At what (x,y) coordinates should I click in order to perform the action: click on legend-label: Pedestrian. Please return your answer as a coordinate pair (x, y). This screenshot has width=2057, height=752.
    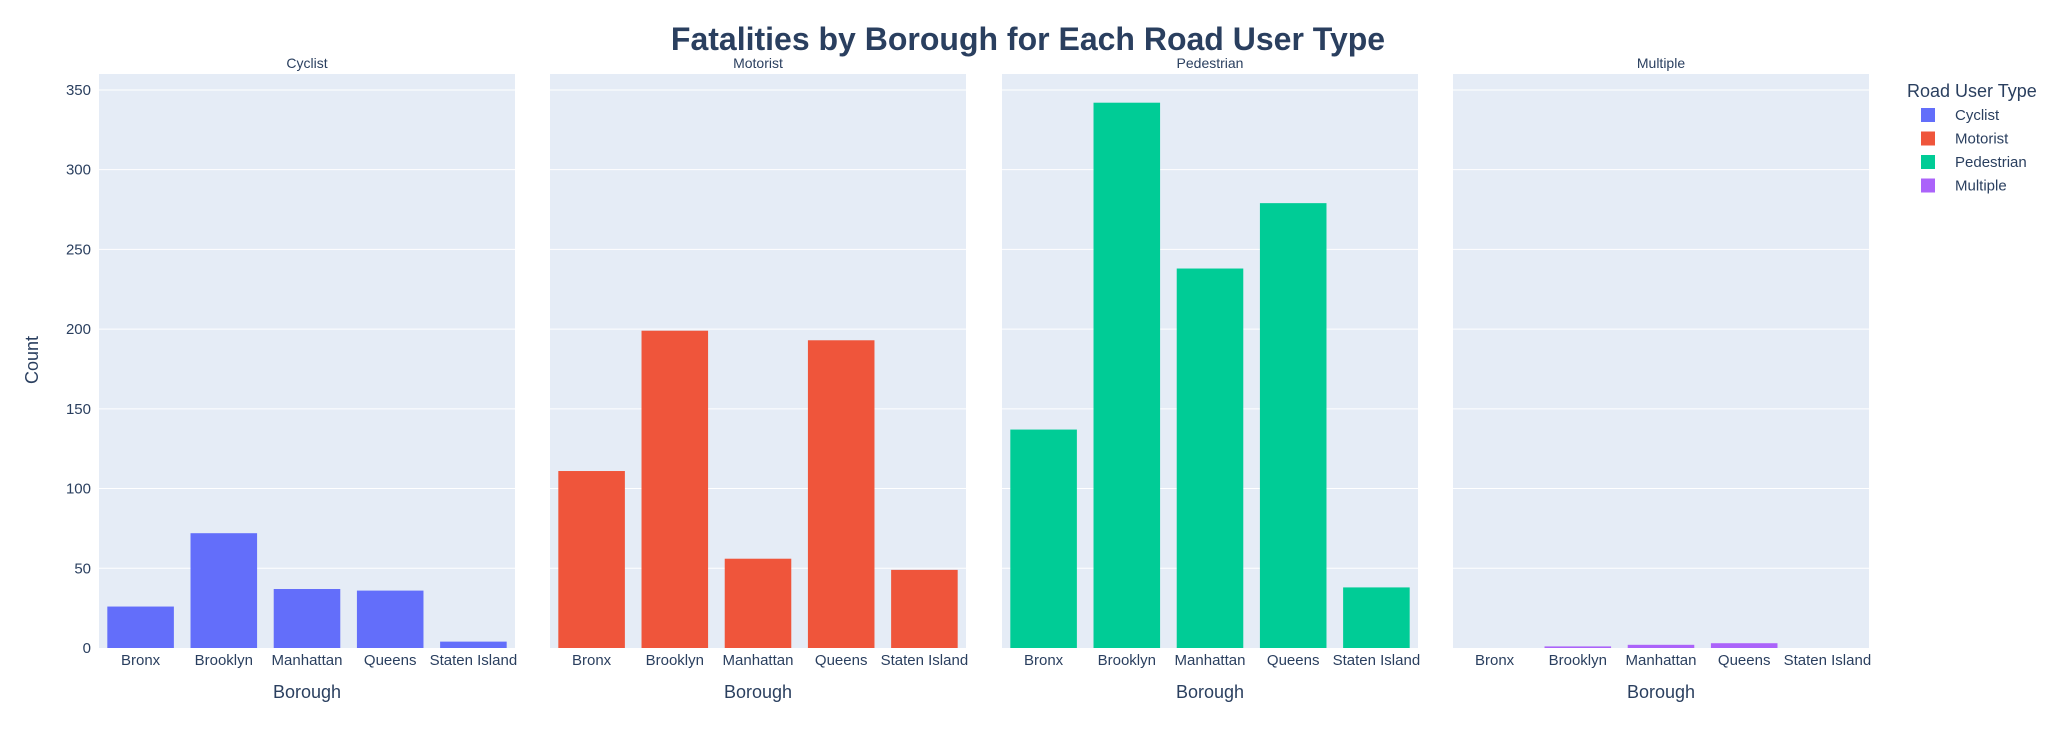
    Looking at the image, I should click on (1991, 162).